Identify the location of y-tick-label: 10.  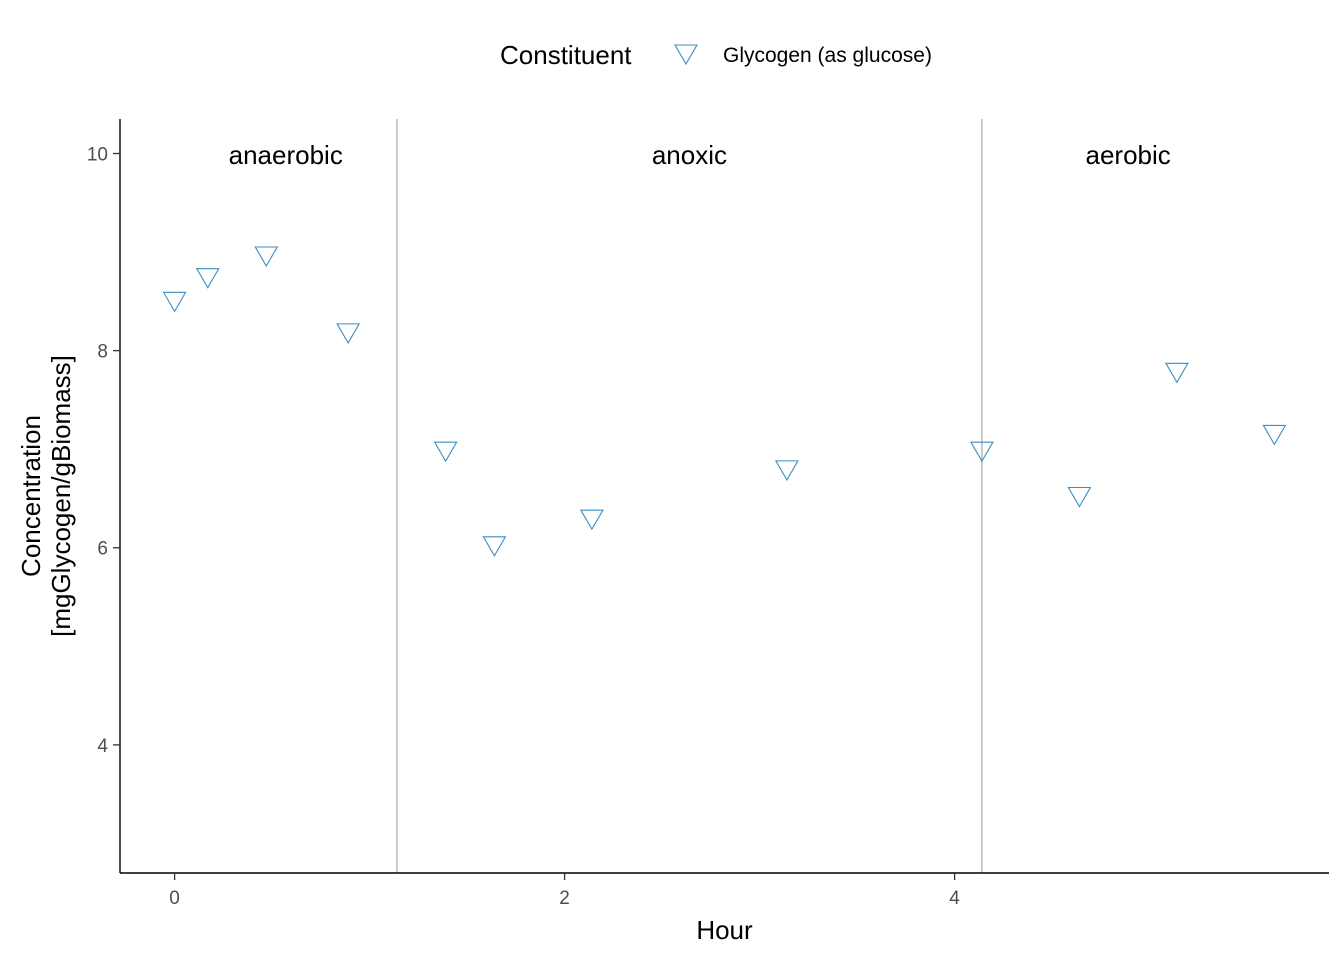
(97, 154).